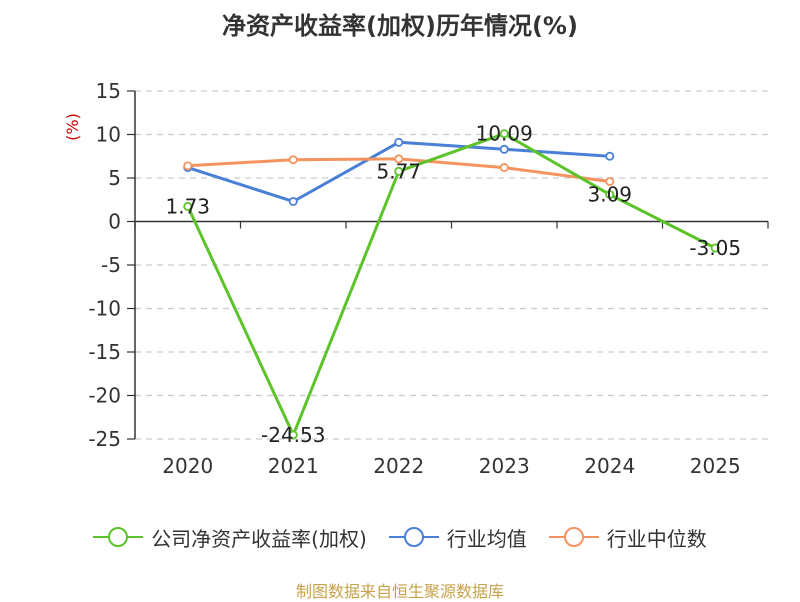 This screenshot has width=800, height=602. I want to click on data-label: -24.53, so click(293, 435).